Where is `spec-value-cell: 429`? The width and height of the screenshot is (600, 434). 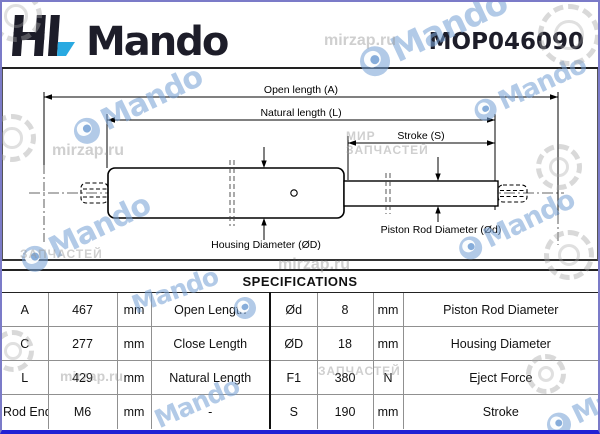
spec-value-cell: 429 is located at coordinates (82, 377).